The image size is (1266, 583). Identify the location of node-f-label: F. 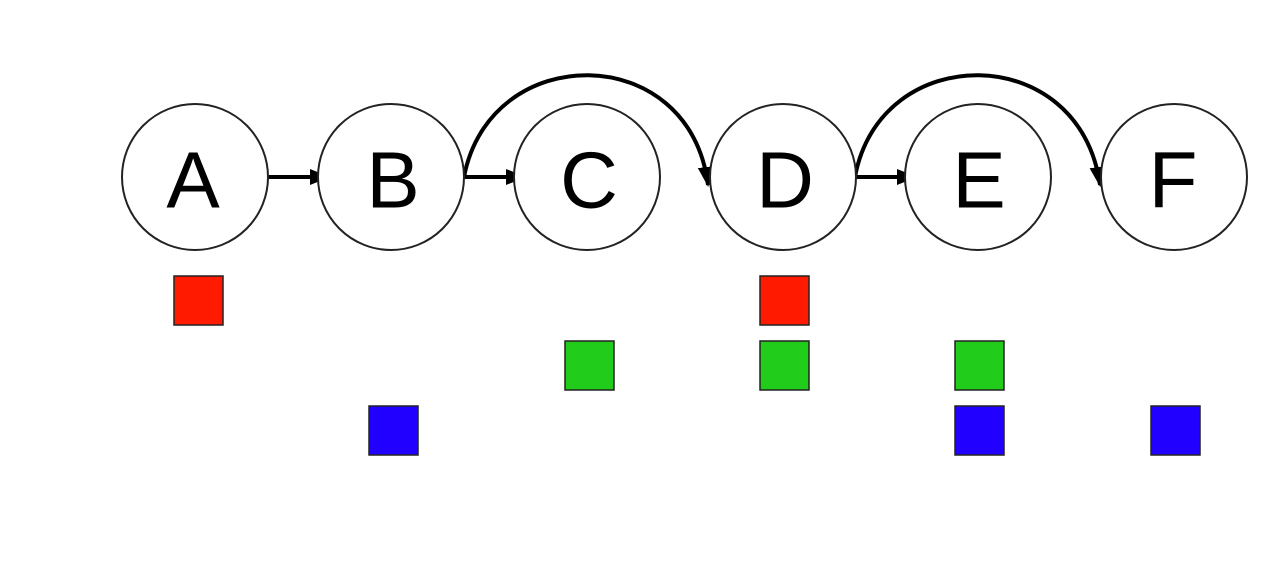
(1173, 180).